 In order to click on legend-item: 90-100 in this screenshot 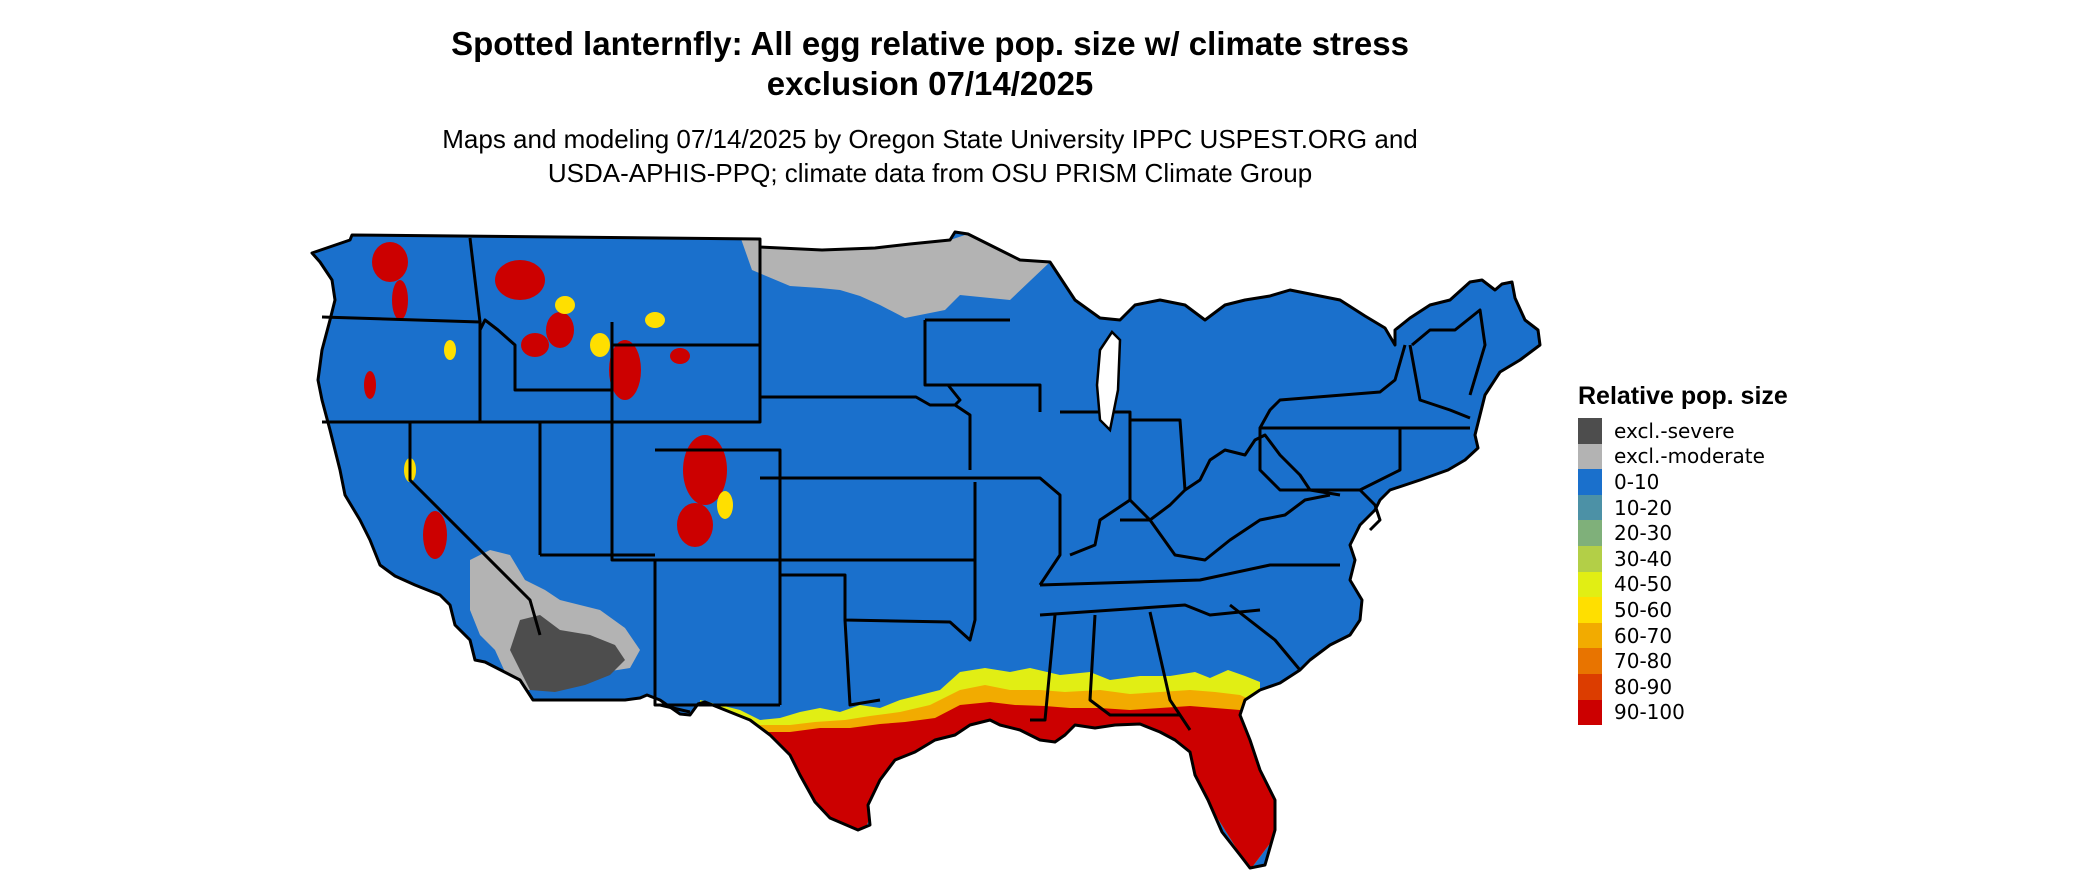, I will do `click(1683, 712)`.